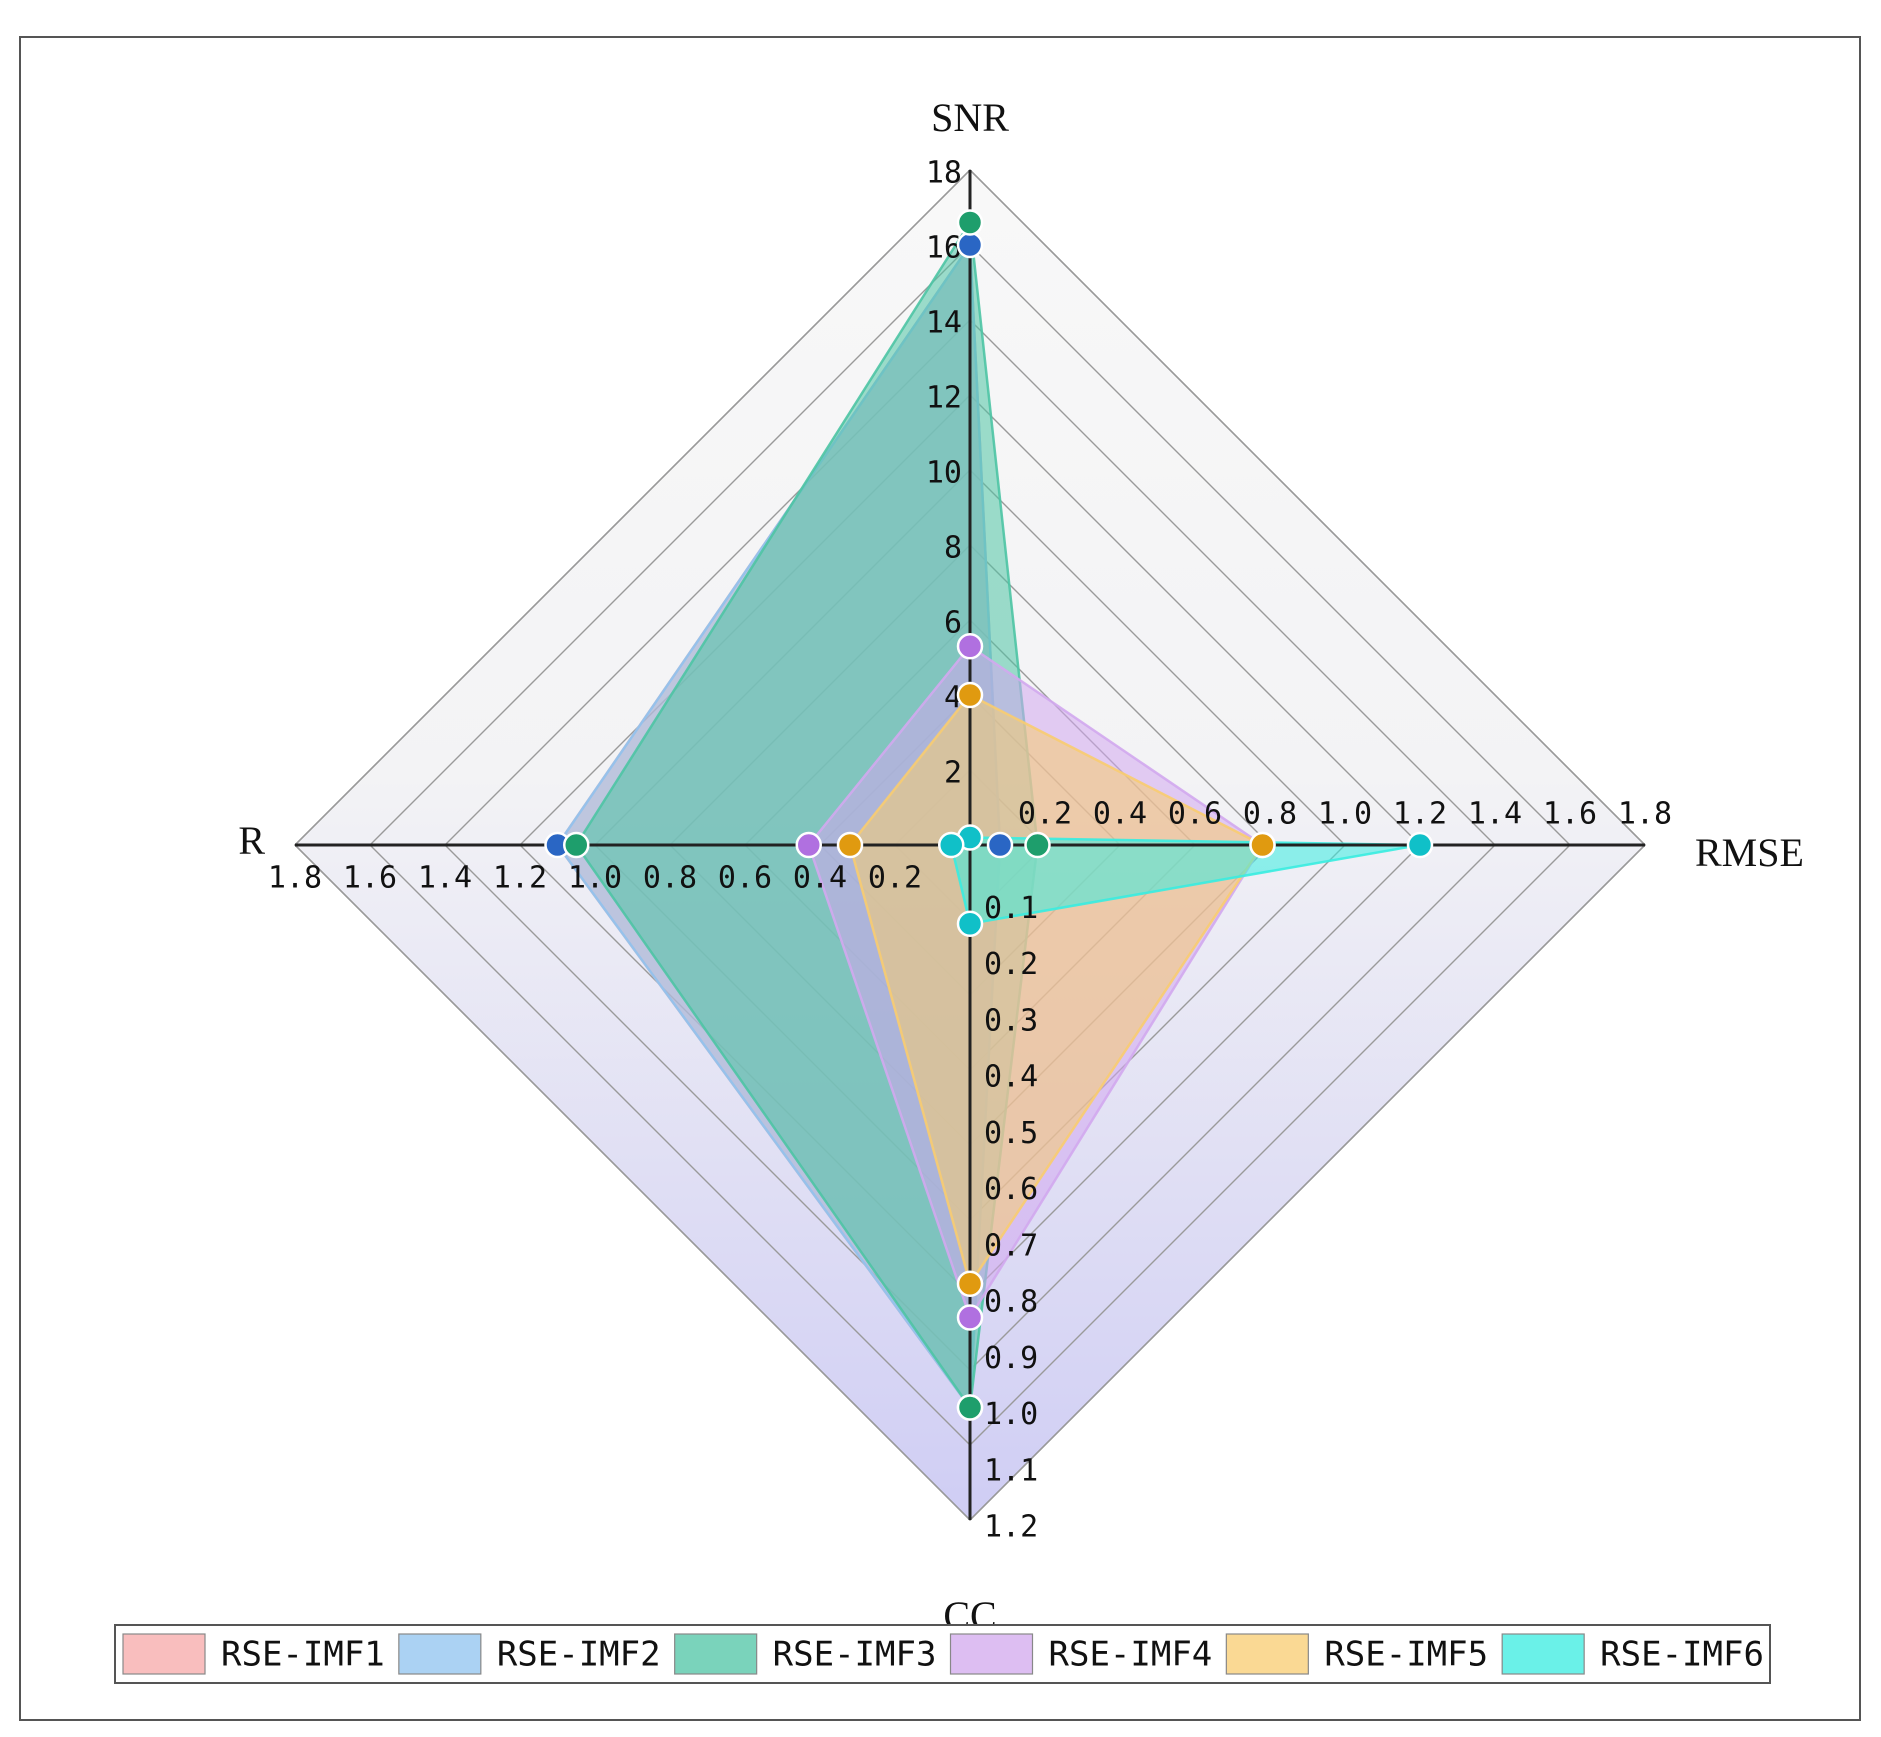  I want to click on tick-label-snr: 8, so click(953, 548).